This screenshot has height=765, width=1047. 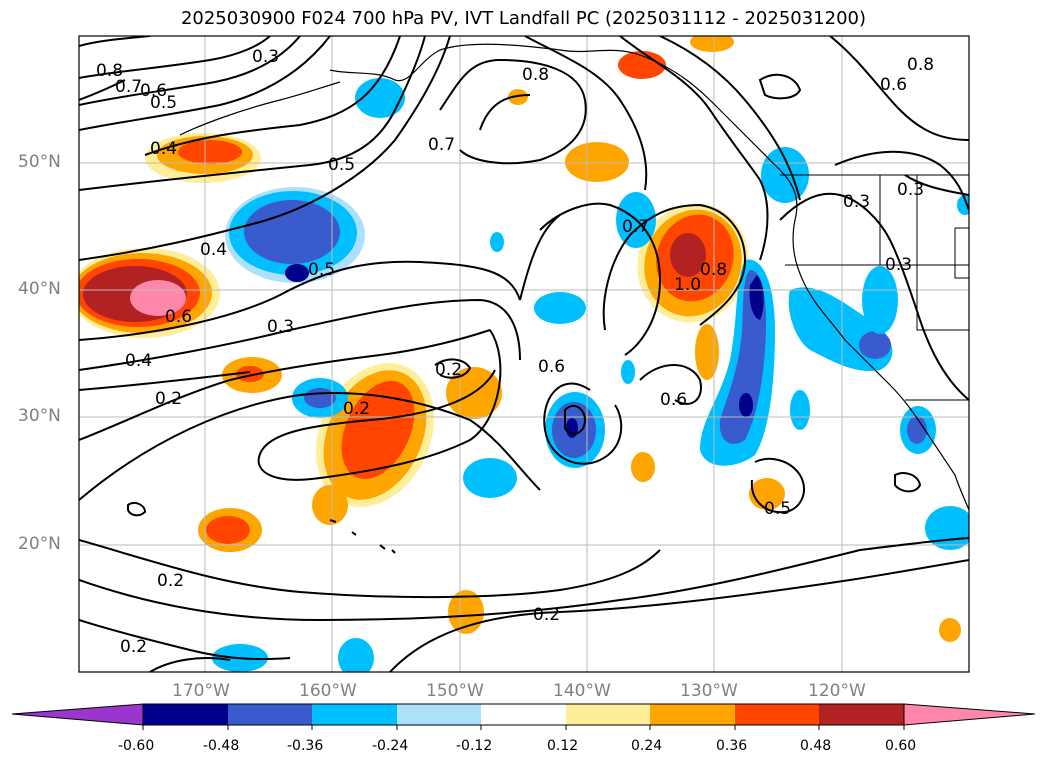 What do you see at coordinates (390, 746) in the screenshot?
I see `colorbar-tick-label: -0.24` at bounding box center [390, 746].